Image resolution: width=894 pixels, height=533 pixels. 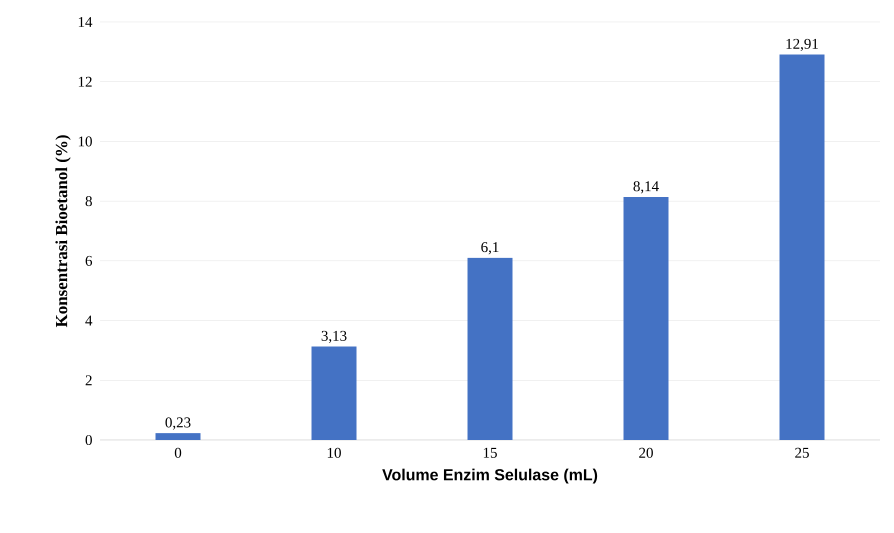 What do you see at coordinates (63, 231) in the screenshot?
I see `y-axis-title: Konsentrasi Bioetanol (%)` at bounding box center [63, 231].